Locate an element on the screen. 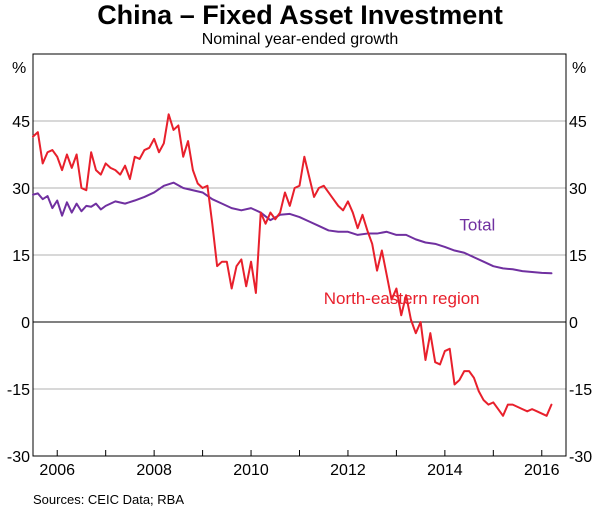  x-tick-label: 2006 is located at coordinates (57, 470).